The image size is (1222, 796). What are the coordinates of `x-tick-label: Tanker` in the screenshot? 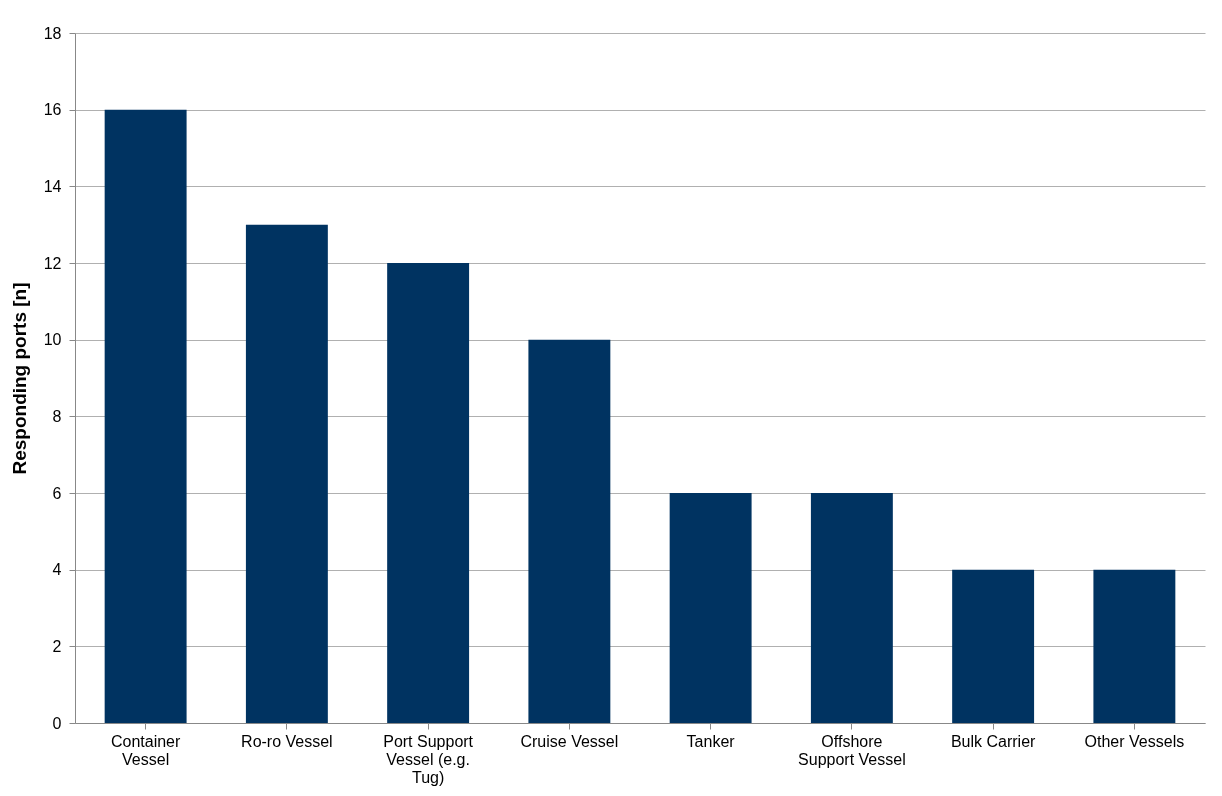 It's located at (711, 741).